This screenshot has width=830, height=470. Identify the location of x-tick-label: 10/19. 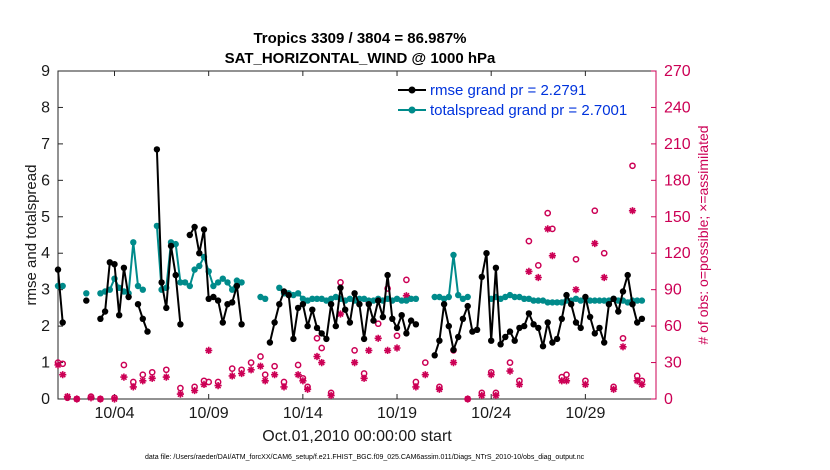
(397, 413).